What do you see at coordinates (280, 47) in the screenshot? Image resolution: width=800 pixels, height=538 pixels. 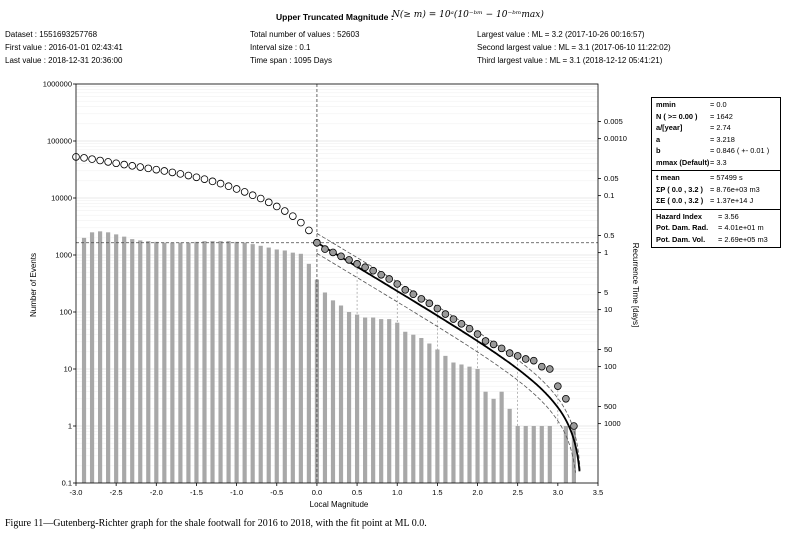 I see `interval-size-label: Interval size : 0.1` at bounding box center [280, 47].